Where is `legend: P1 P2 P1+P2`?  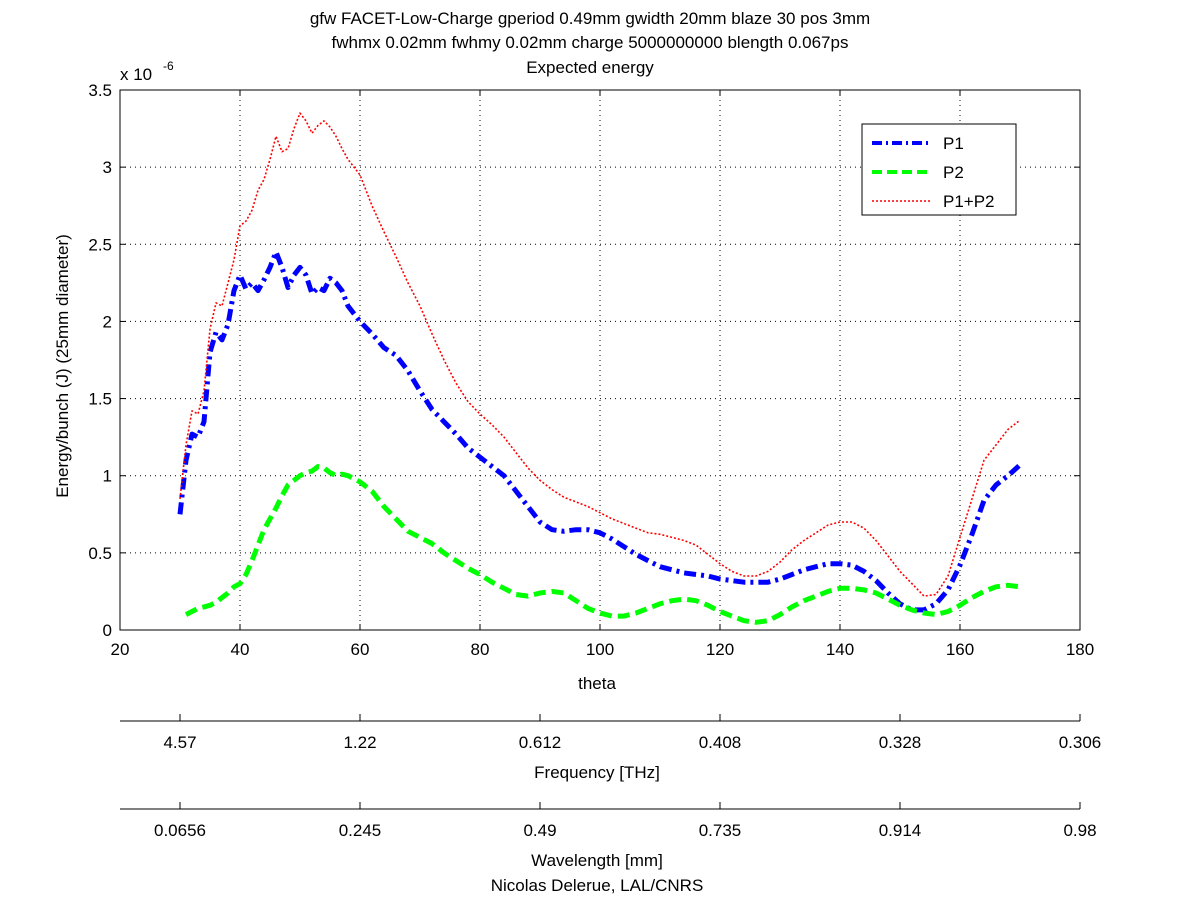
legend: P1 P2 P1+P2 is located at coordinates (939, 169).